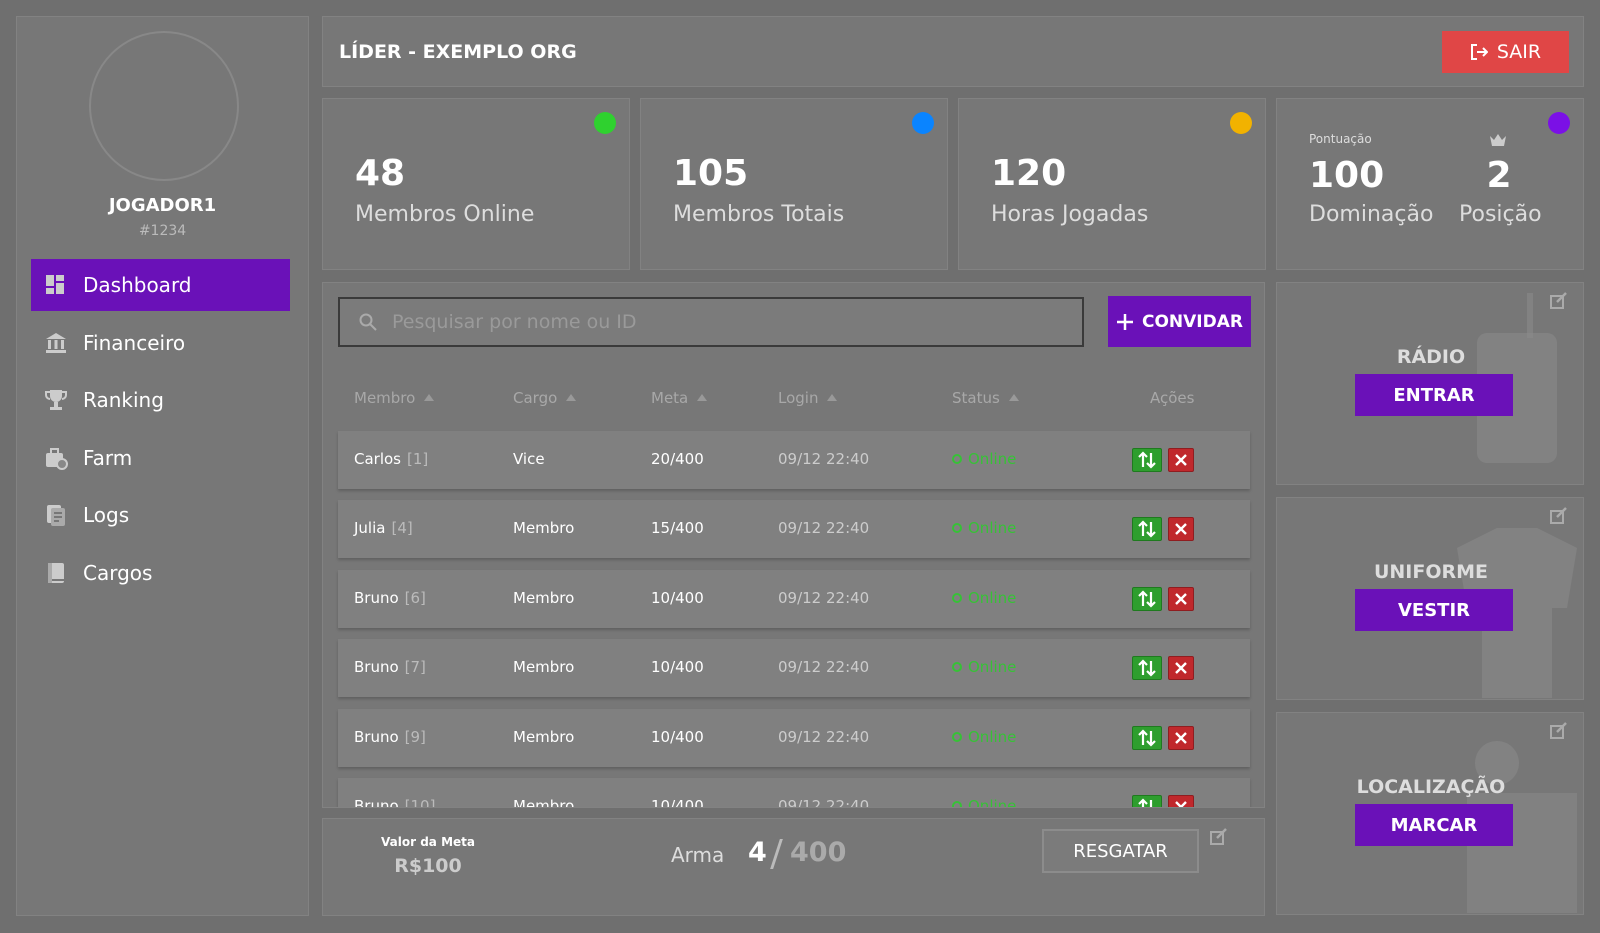 The width and height of the screenshot is (1600, 933). I want to click on player-name: JOGADOR1, so click(162, 205).